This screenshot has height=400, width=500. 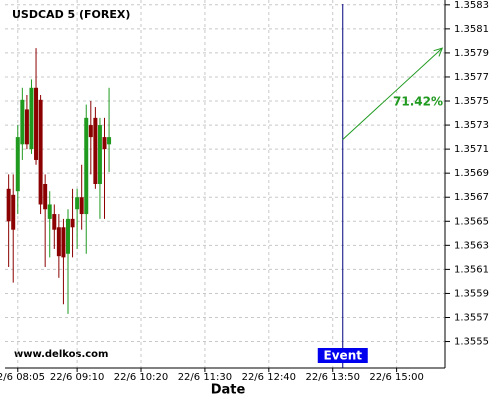 I want to click on y-tick-label: 1.3583, so click(x=471, y=5).